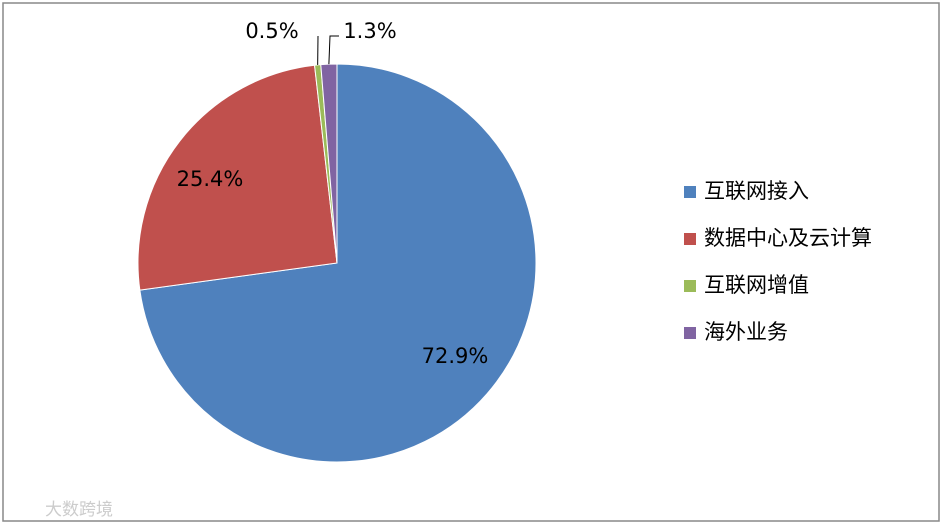 This screenshot has height=531, width=942. I want to click on data-label: 1.3%, so click(369, 31).